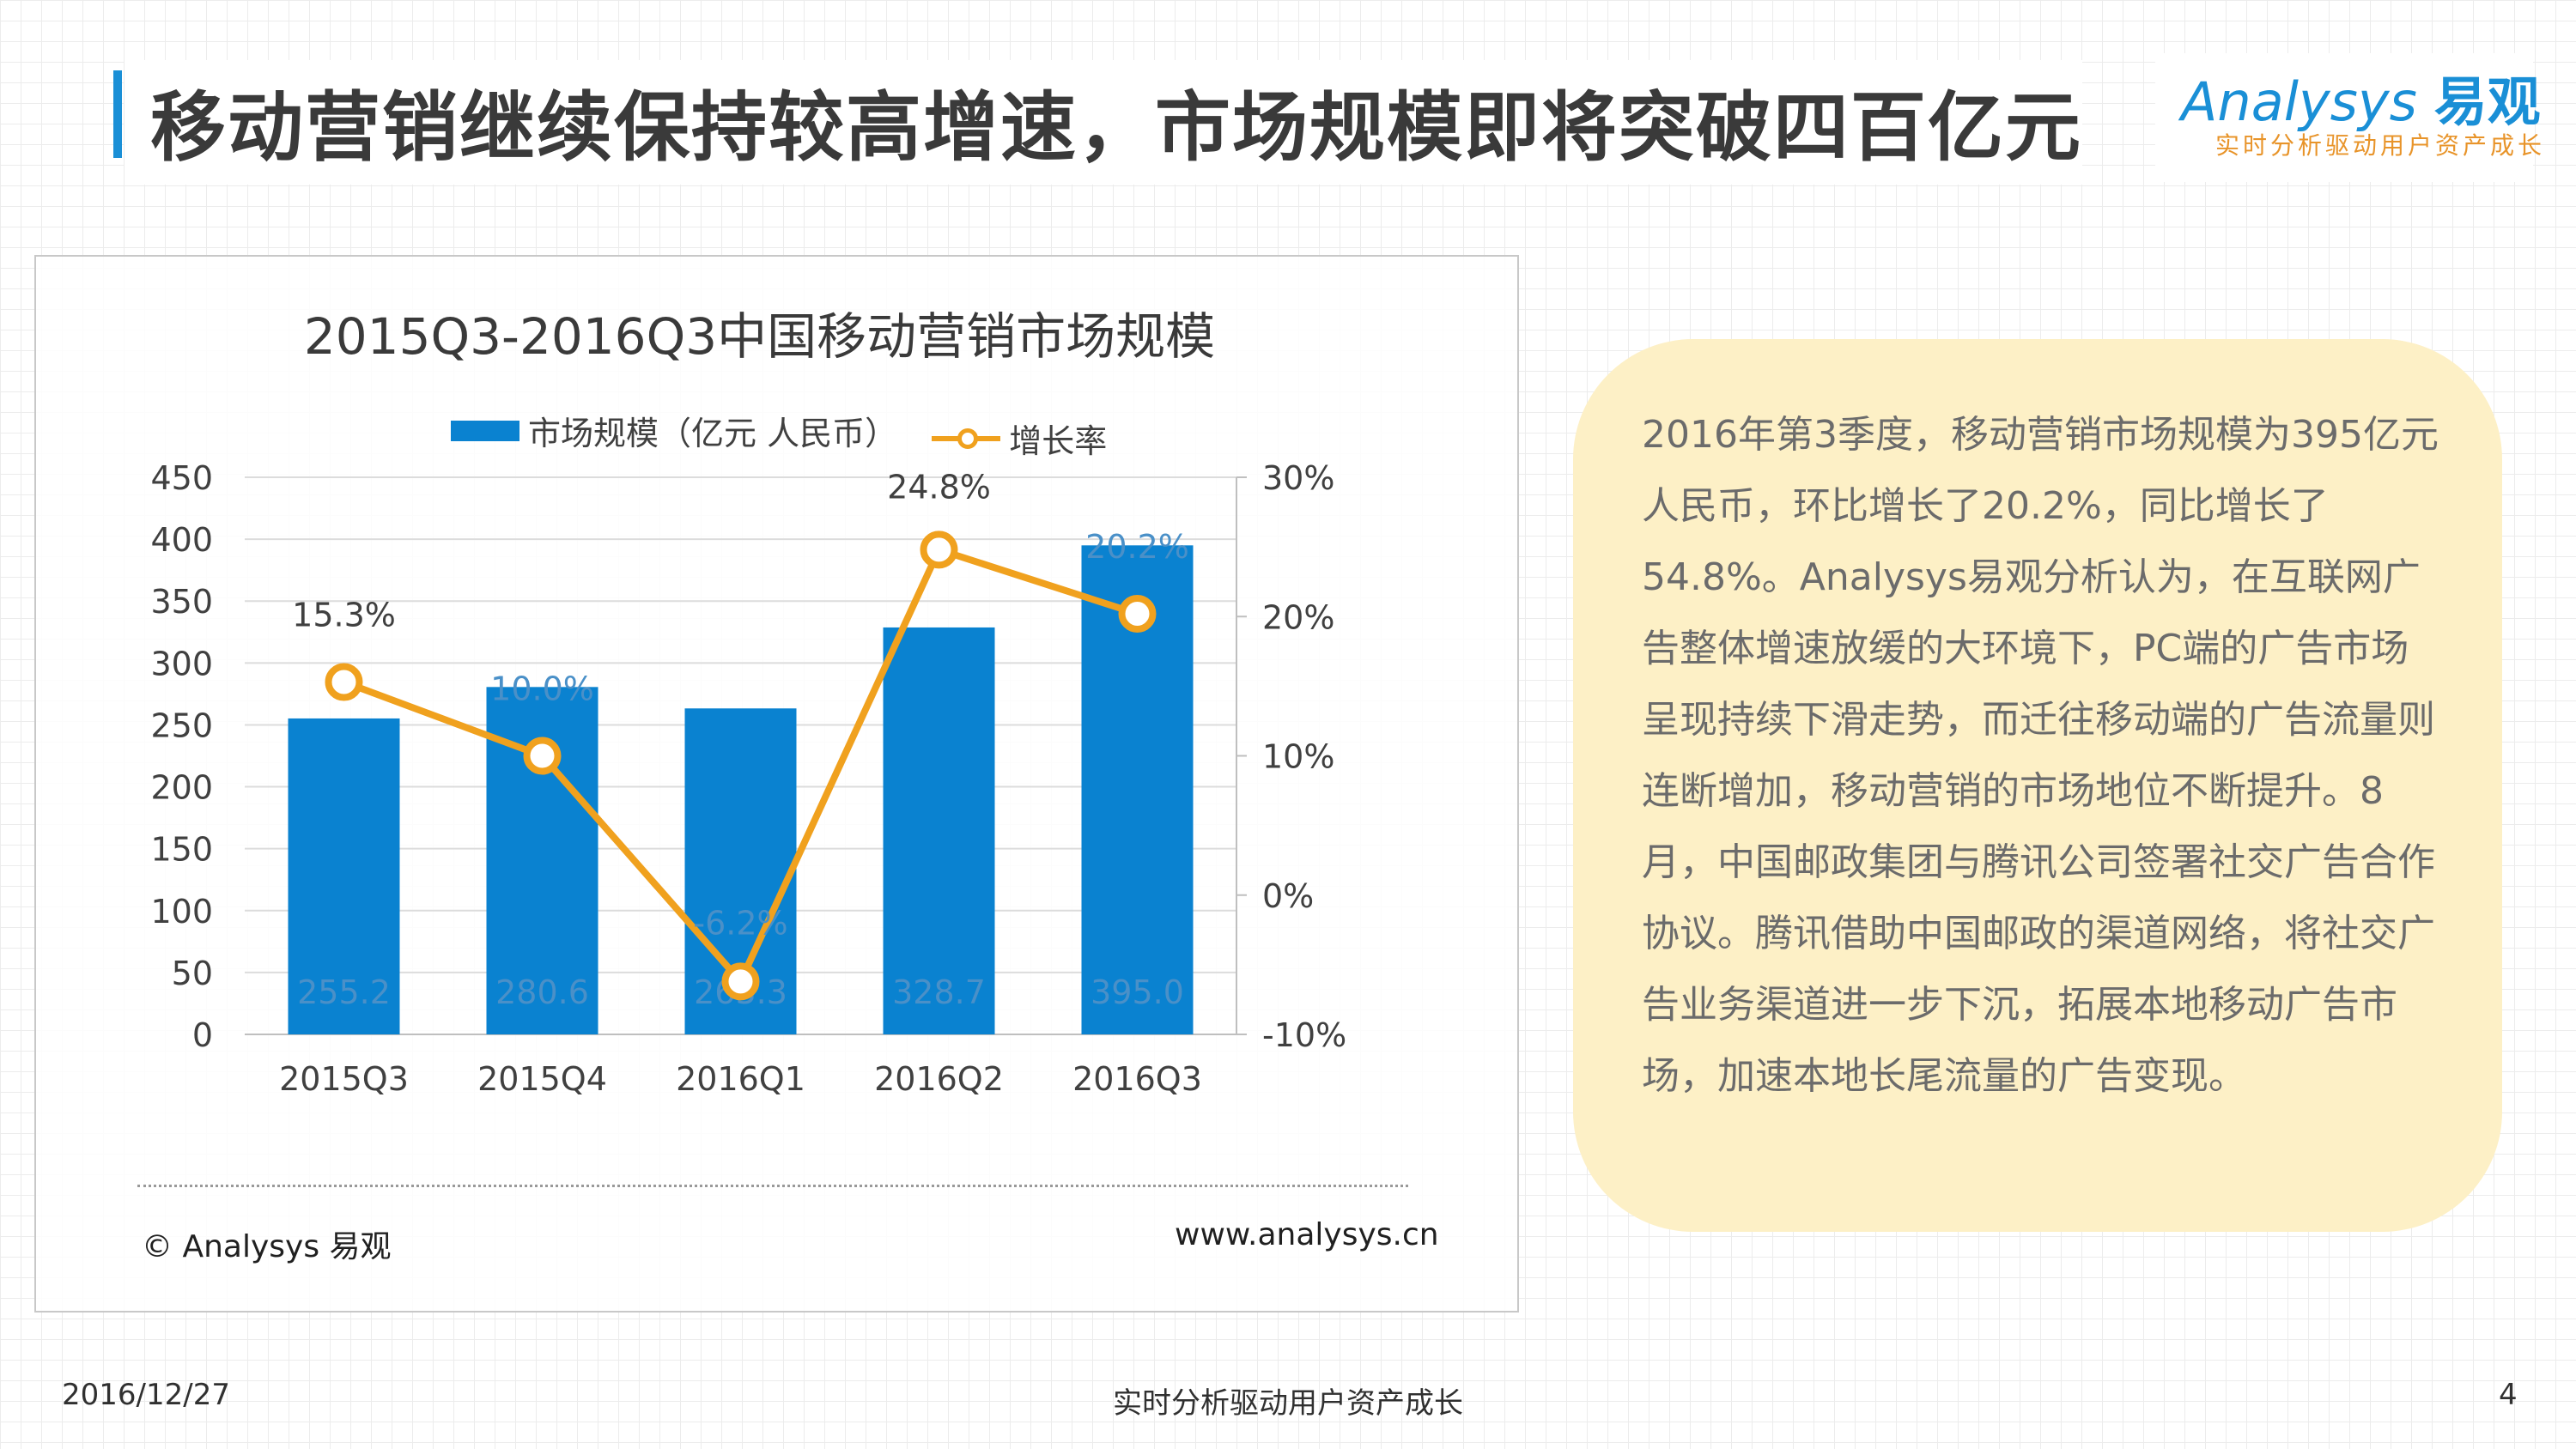 The image size is (2576, 1449). I want to click on footer-slogan: 实时分析驱动用户资产成长, so click(1288, 1403).